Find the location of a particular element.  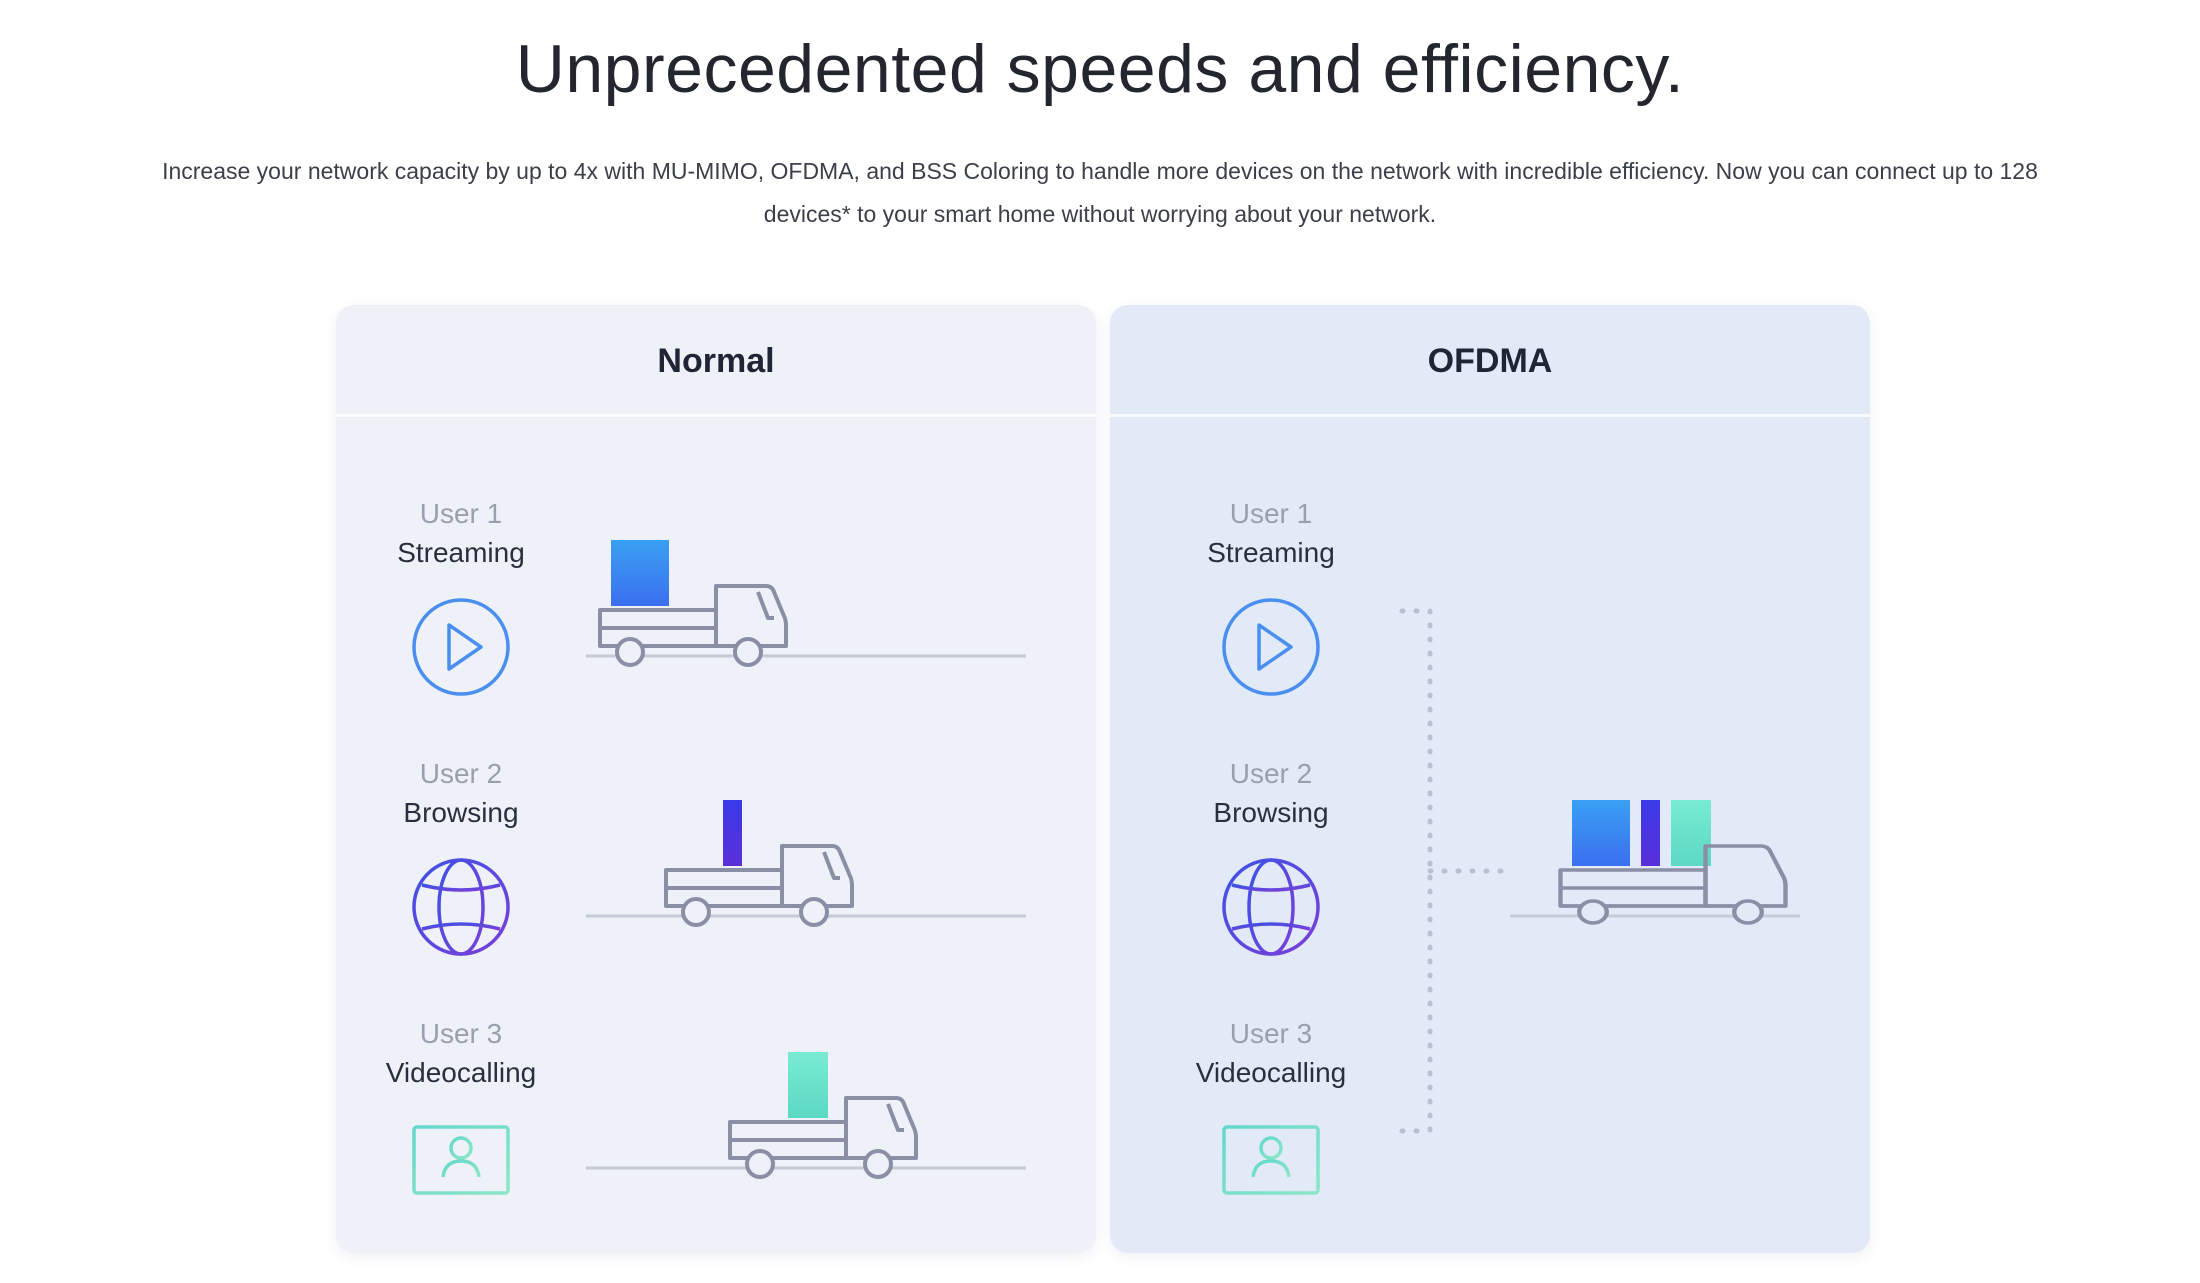

ofdma-combined-truck-scene is located at coordinates (1655, 862).